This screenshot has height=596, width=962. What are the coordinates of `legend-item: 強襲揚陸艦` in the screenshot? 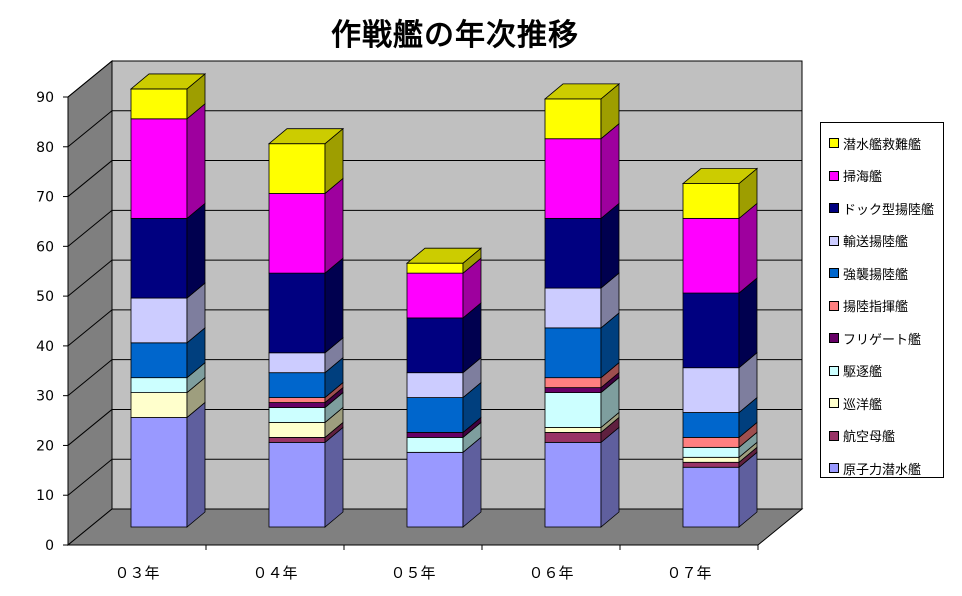 It's located at (886, 273).